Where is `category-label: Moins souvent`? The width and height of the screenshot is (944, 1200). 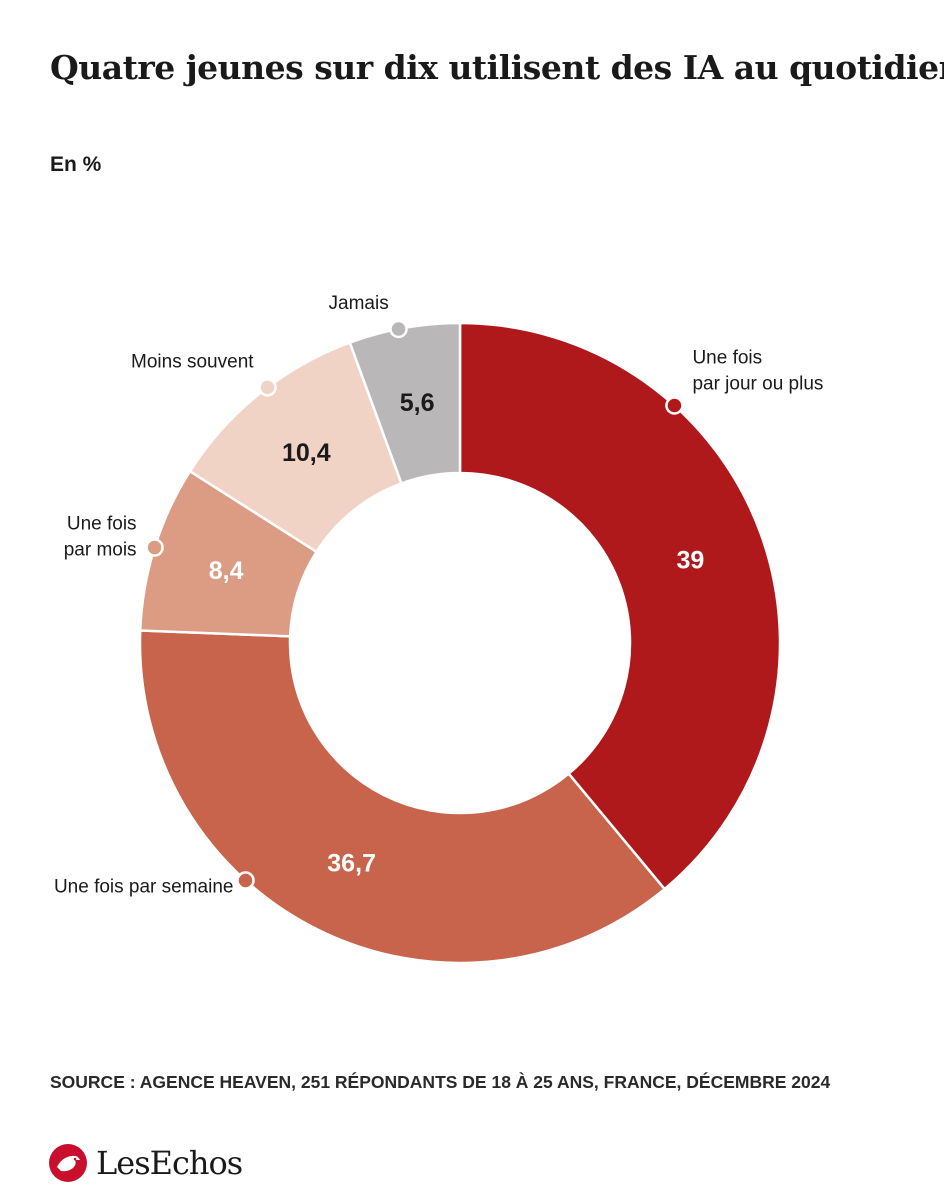
category-label: Moins souvent is located at coordinates (192, 361).